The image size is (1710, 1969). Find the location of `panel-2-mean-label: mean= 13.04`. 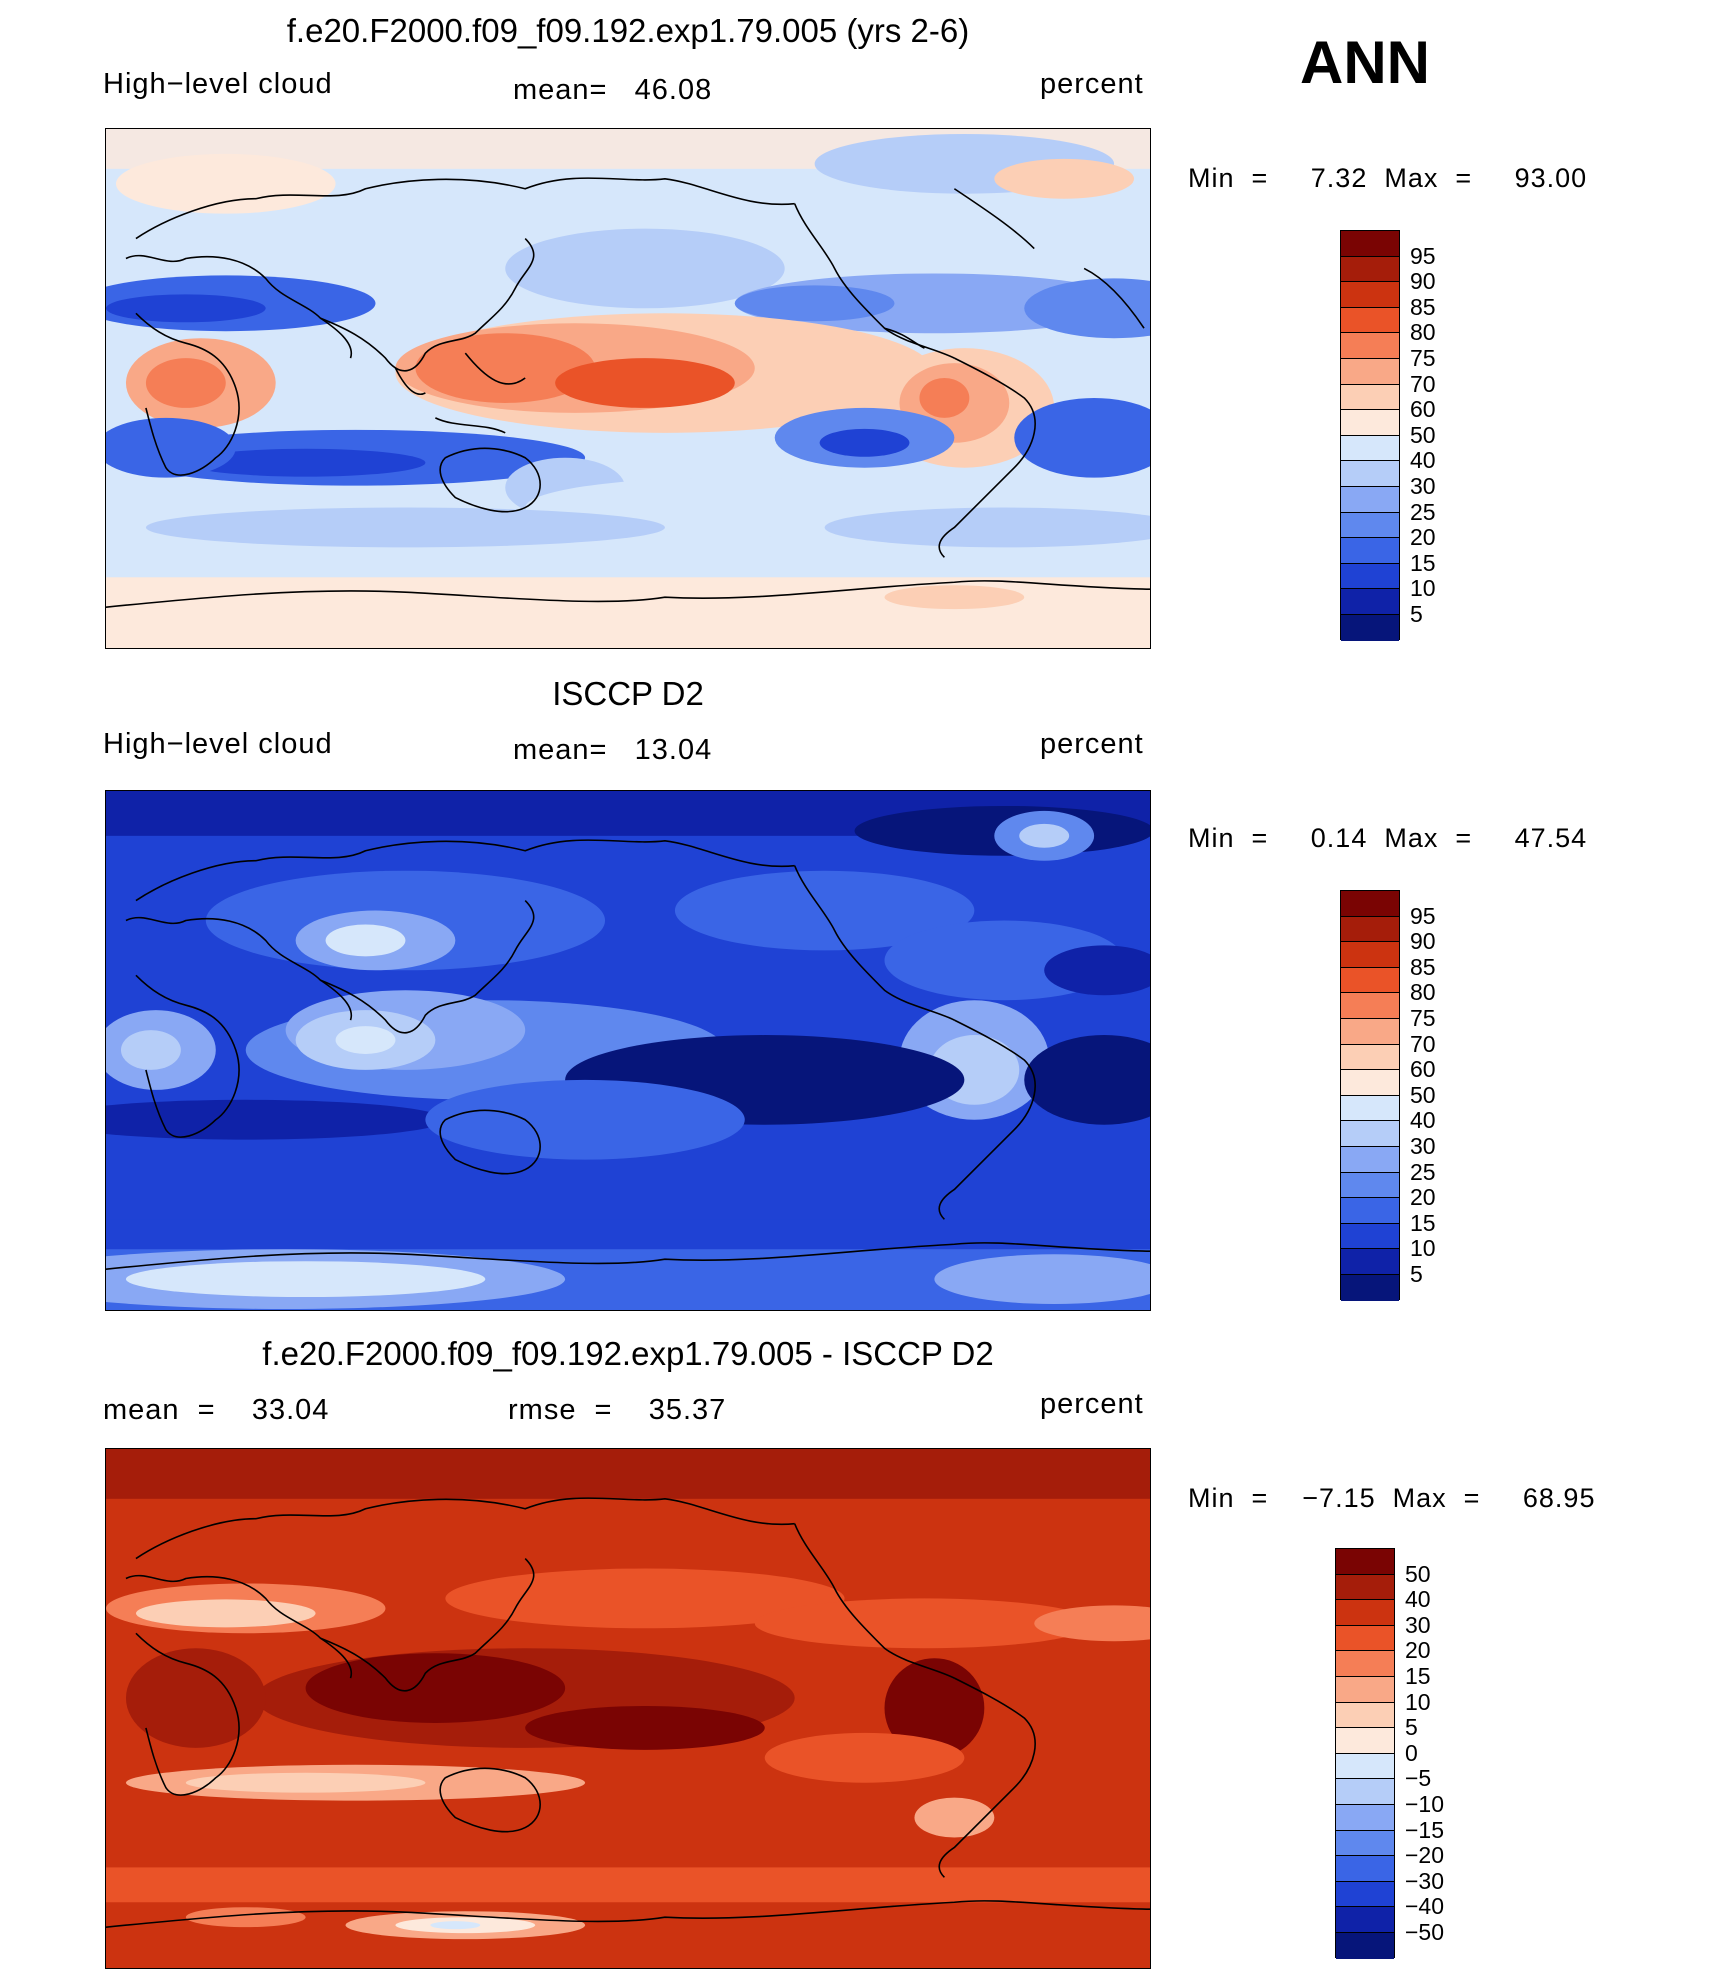

panel-2-mean-label: mean= 13.04 is located at coordinates (613, 750).